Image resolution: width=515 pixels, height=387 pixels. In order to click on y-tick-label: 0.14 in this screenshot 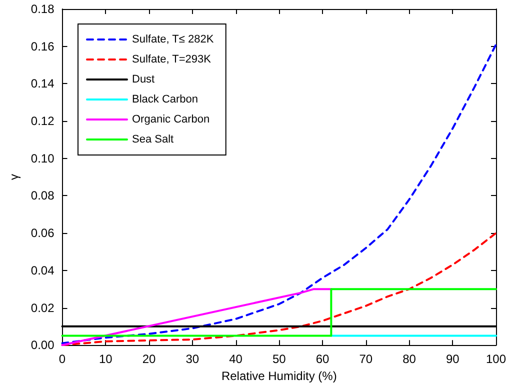, I will do `click(42, 83)`.